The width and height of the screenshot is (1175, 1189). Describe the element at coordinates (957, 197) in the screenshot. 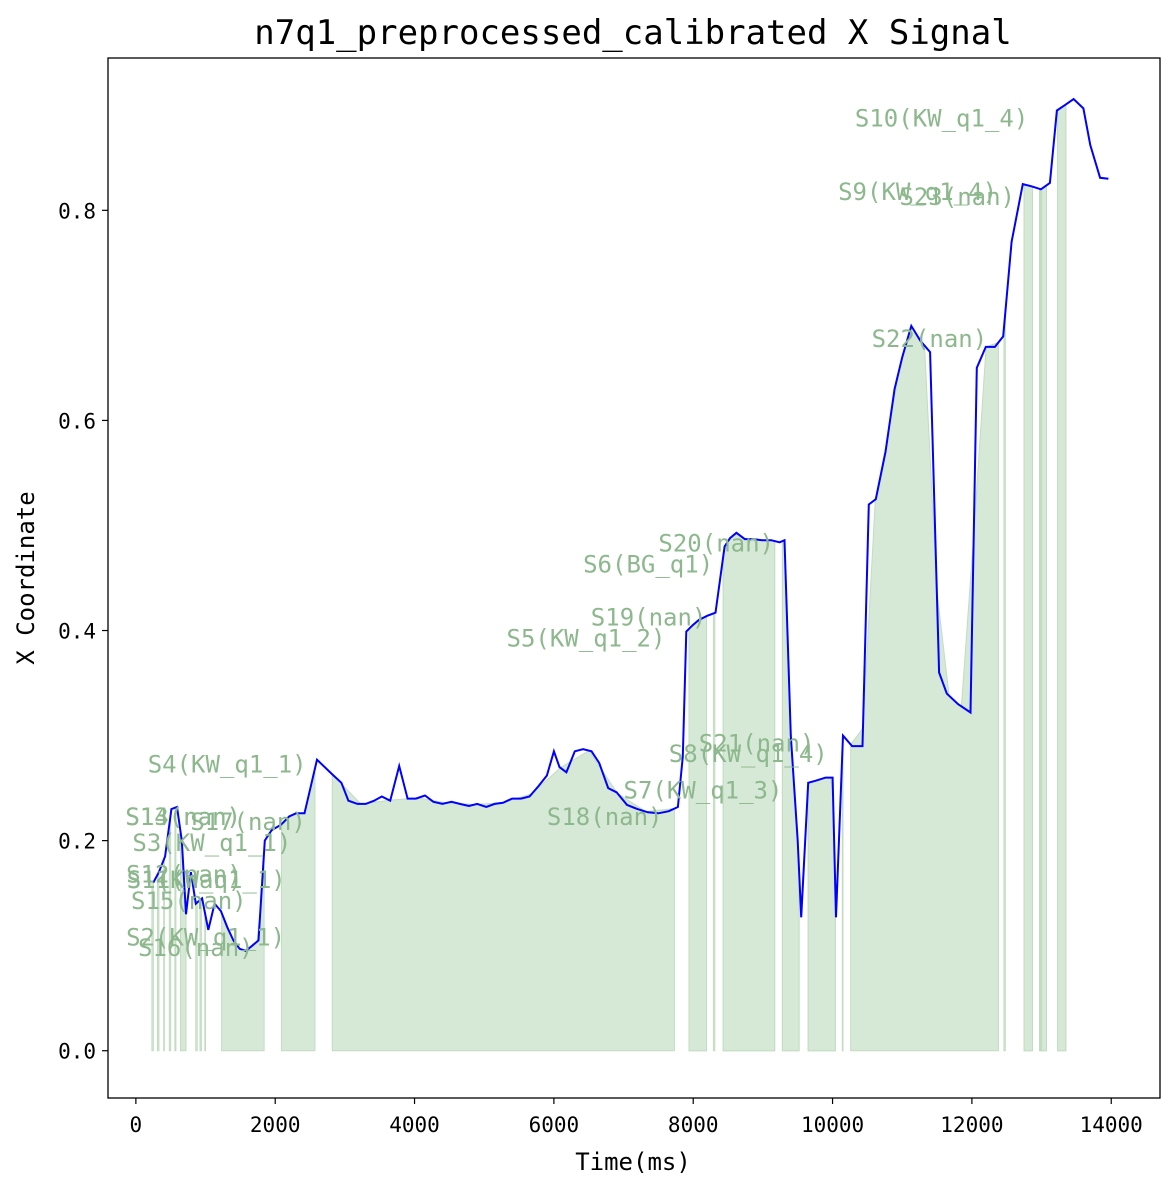

I see `segment-label: S23(nan)` at that location.